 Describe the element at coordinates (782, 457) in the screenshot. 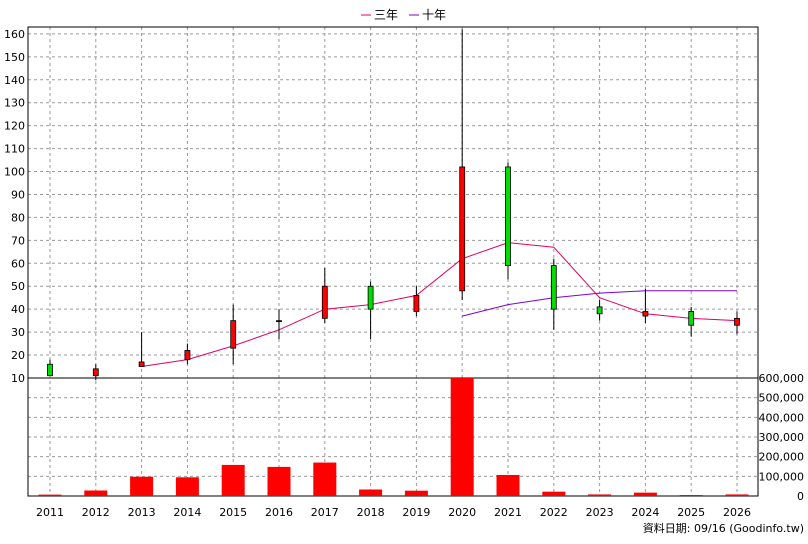

I see `volume-y-tick-label: 200,000` at that location.